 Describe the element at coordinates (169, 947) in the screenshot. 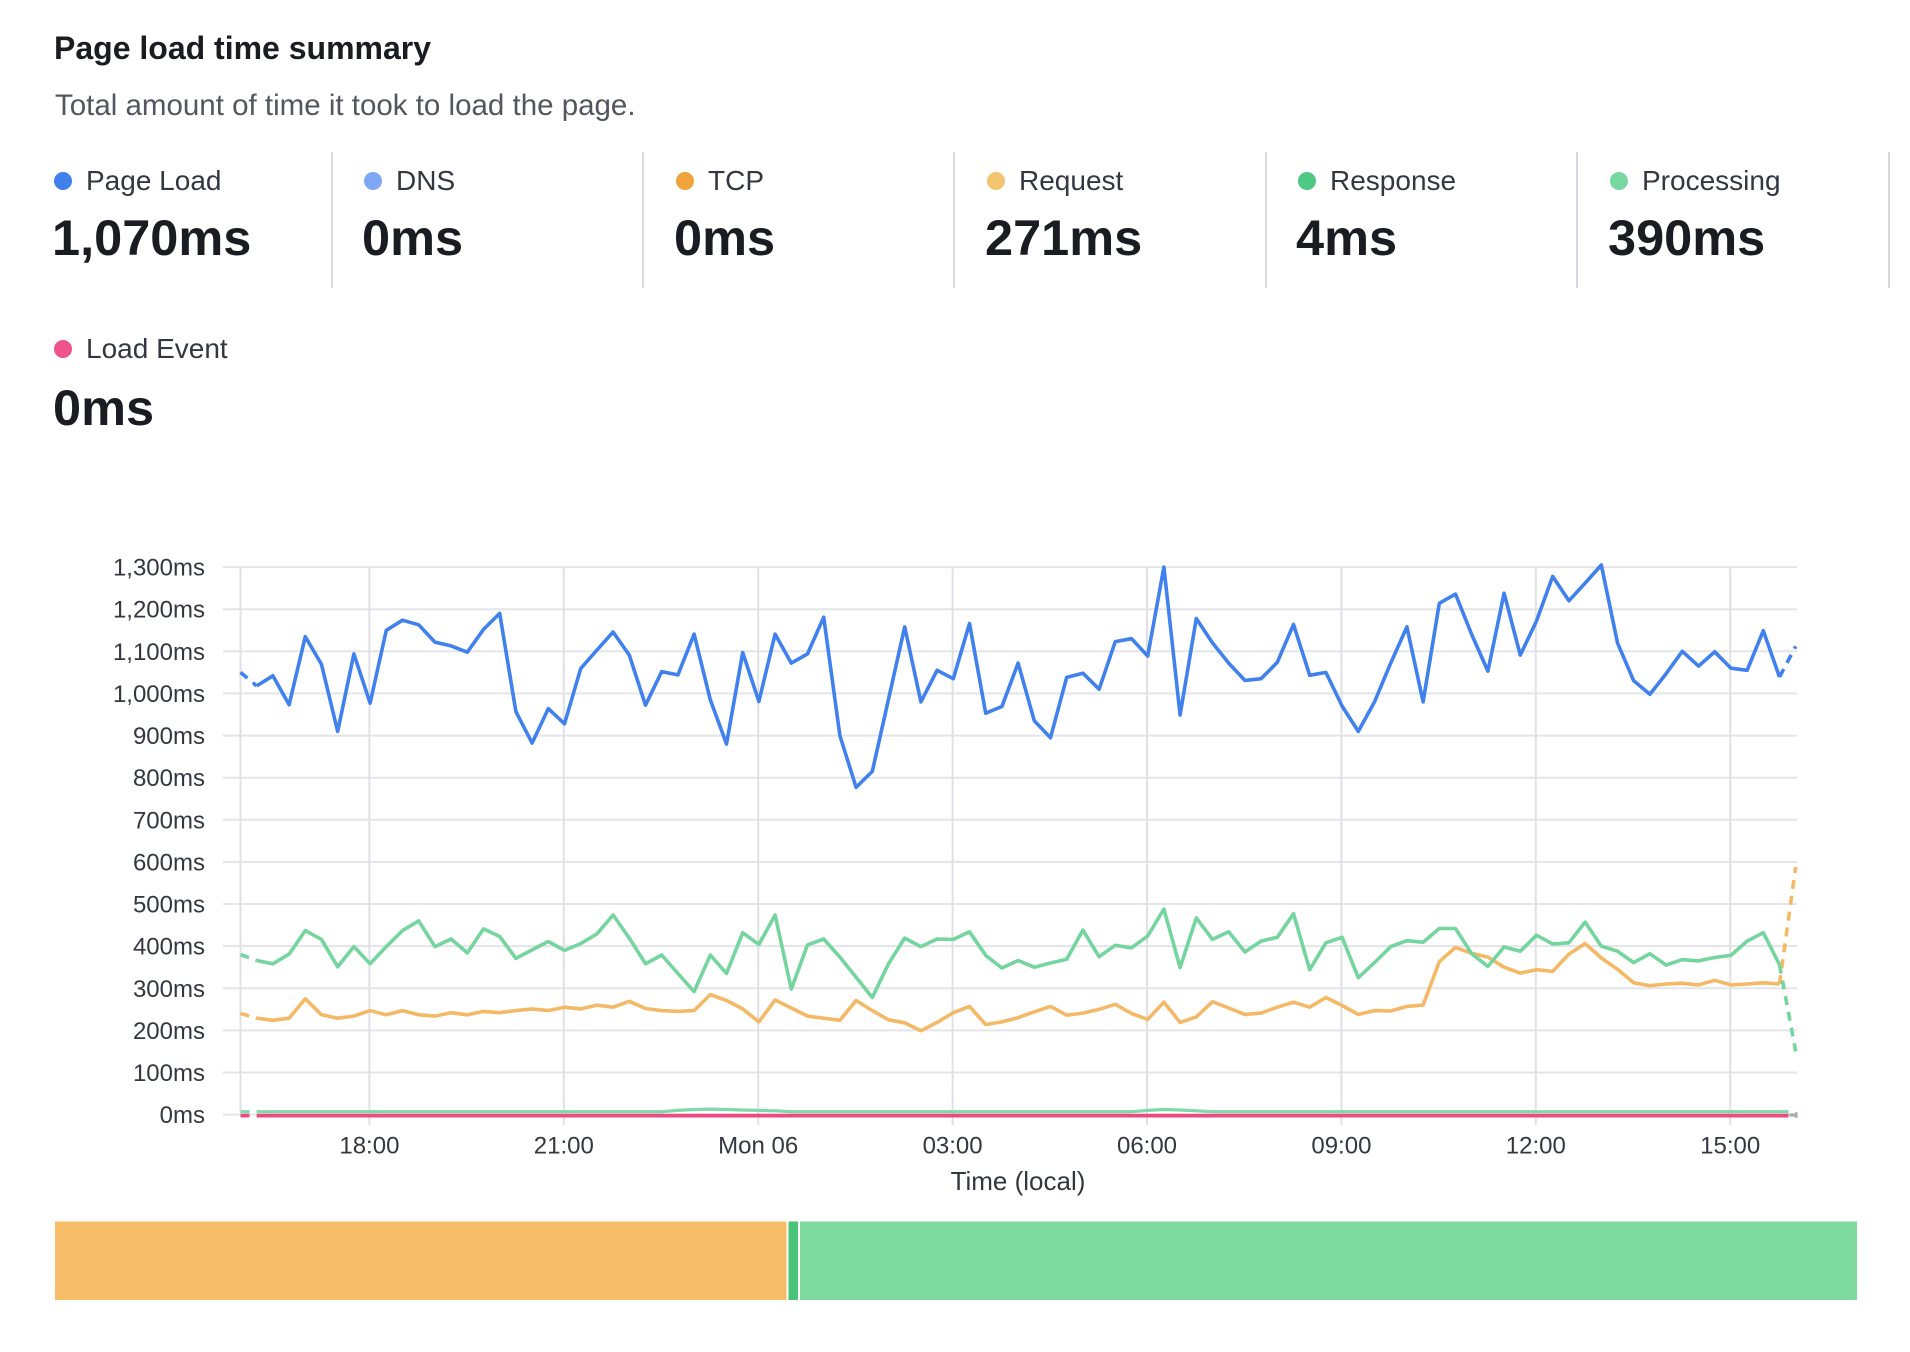

I see `svg-text: 400ms` at that location.